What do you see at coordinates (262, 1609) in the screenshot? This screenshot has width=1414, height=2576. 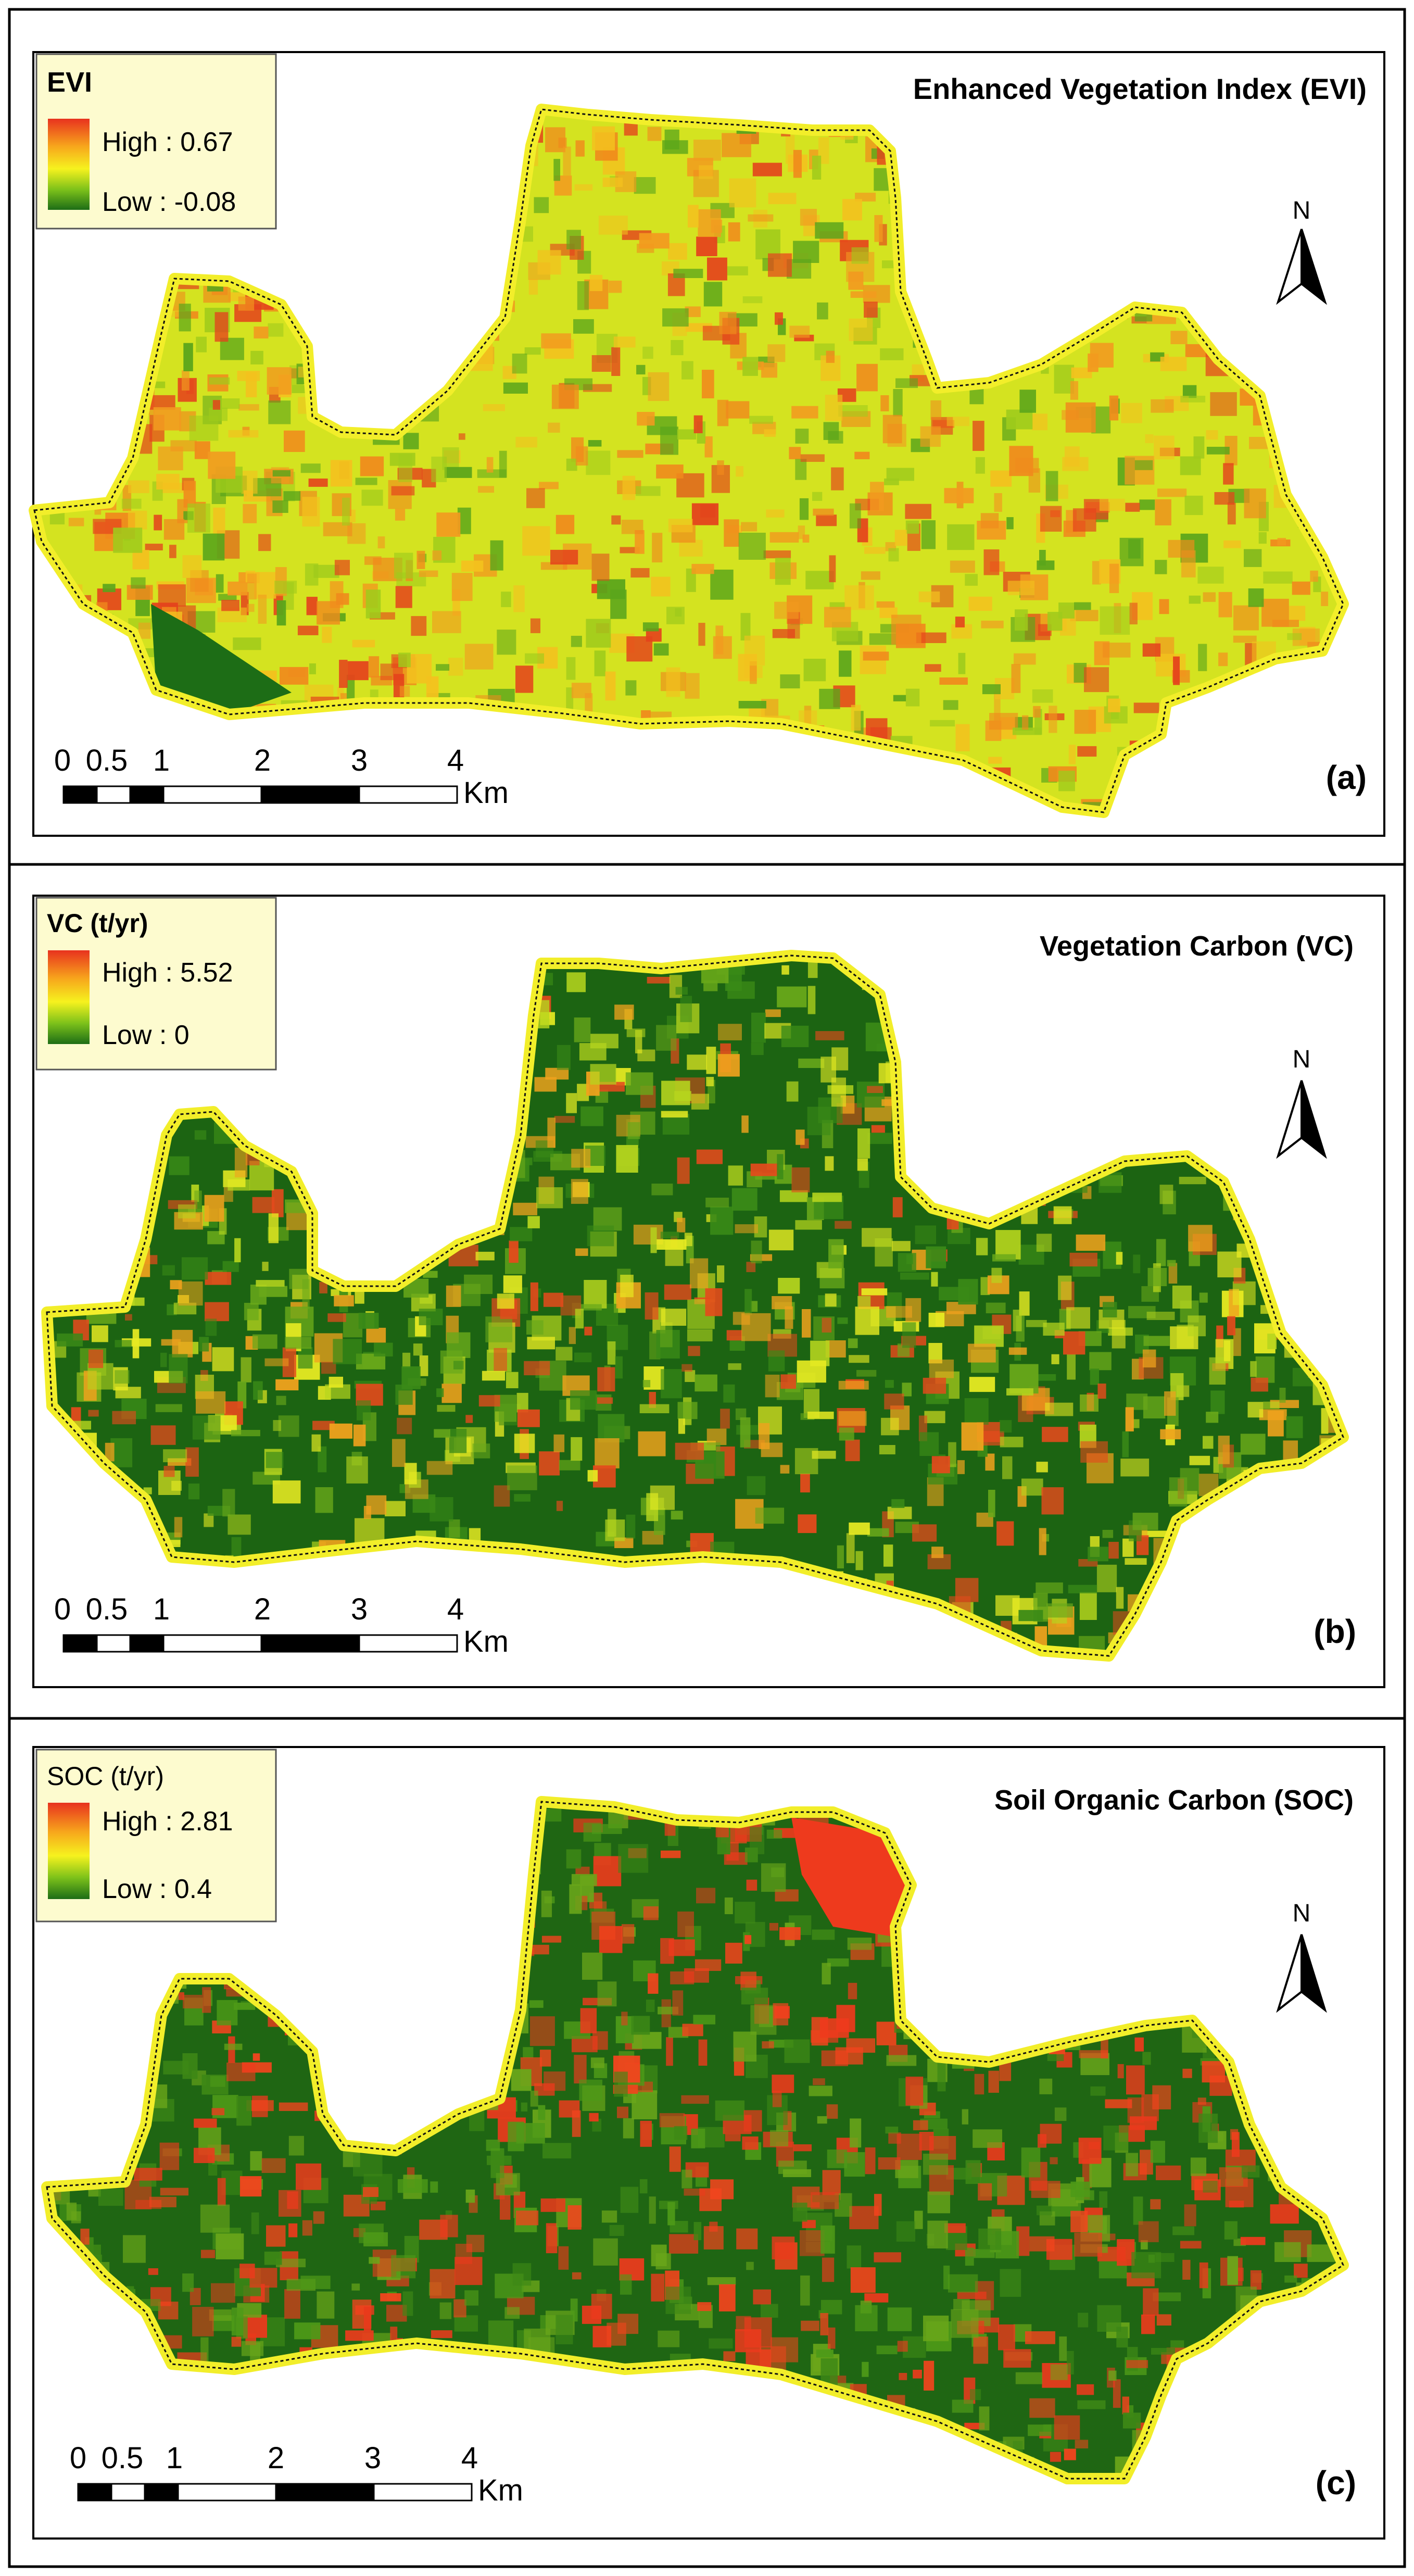 I see `scale-tick-label: 2` at bounding box center [262, 1609].